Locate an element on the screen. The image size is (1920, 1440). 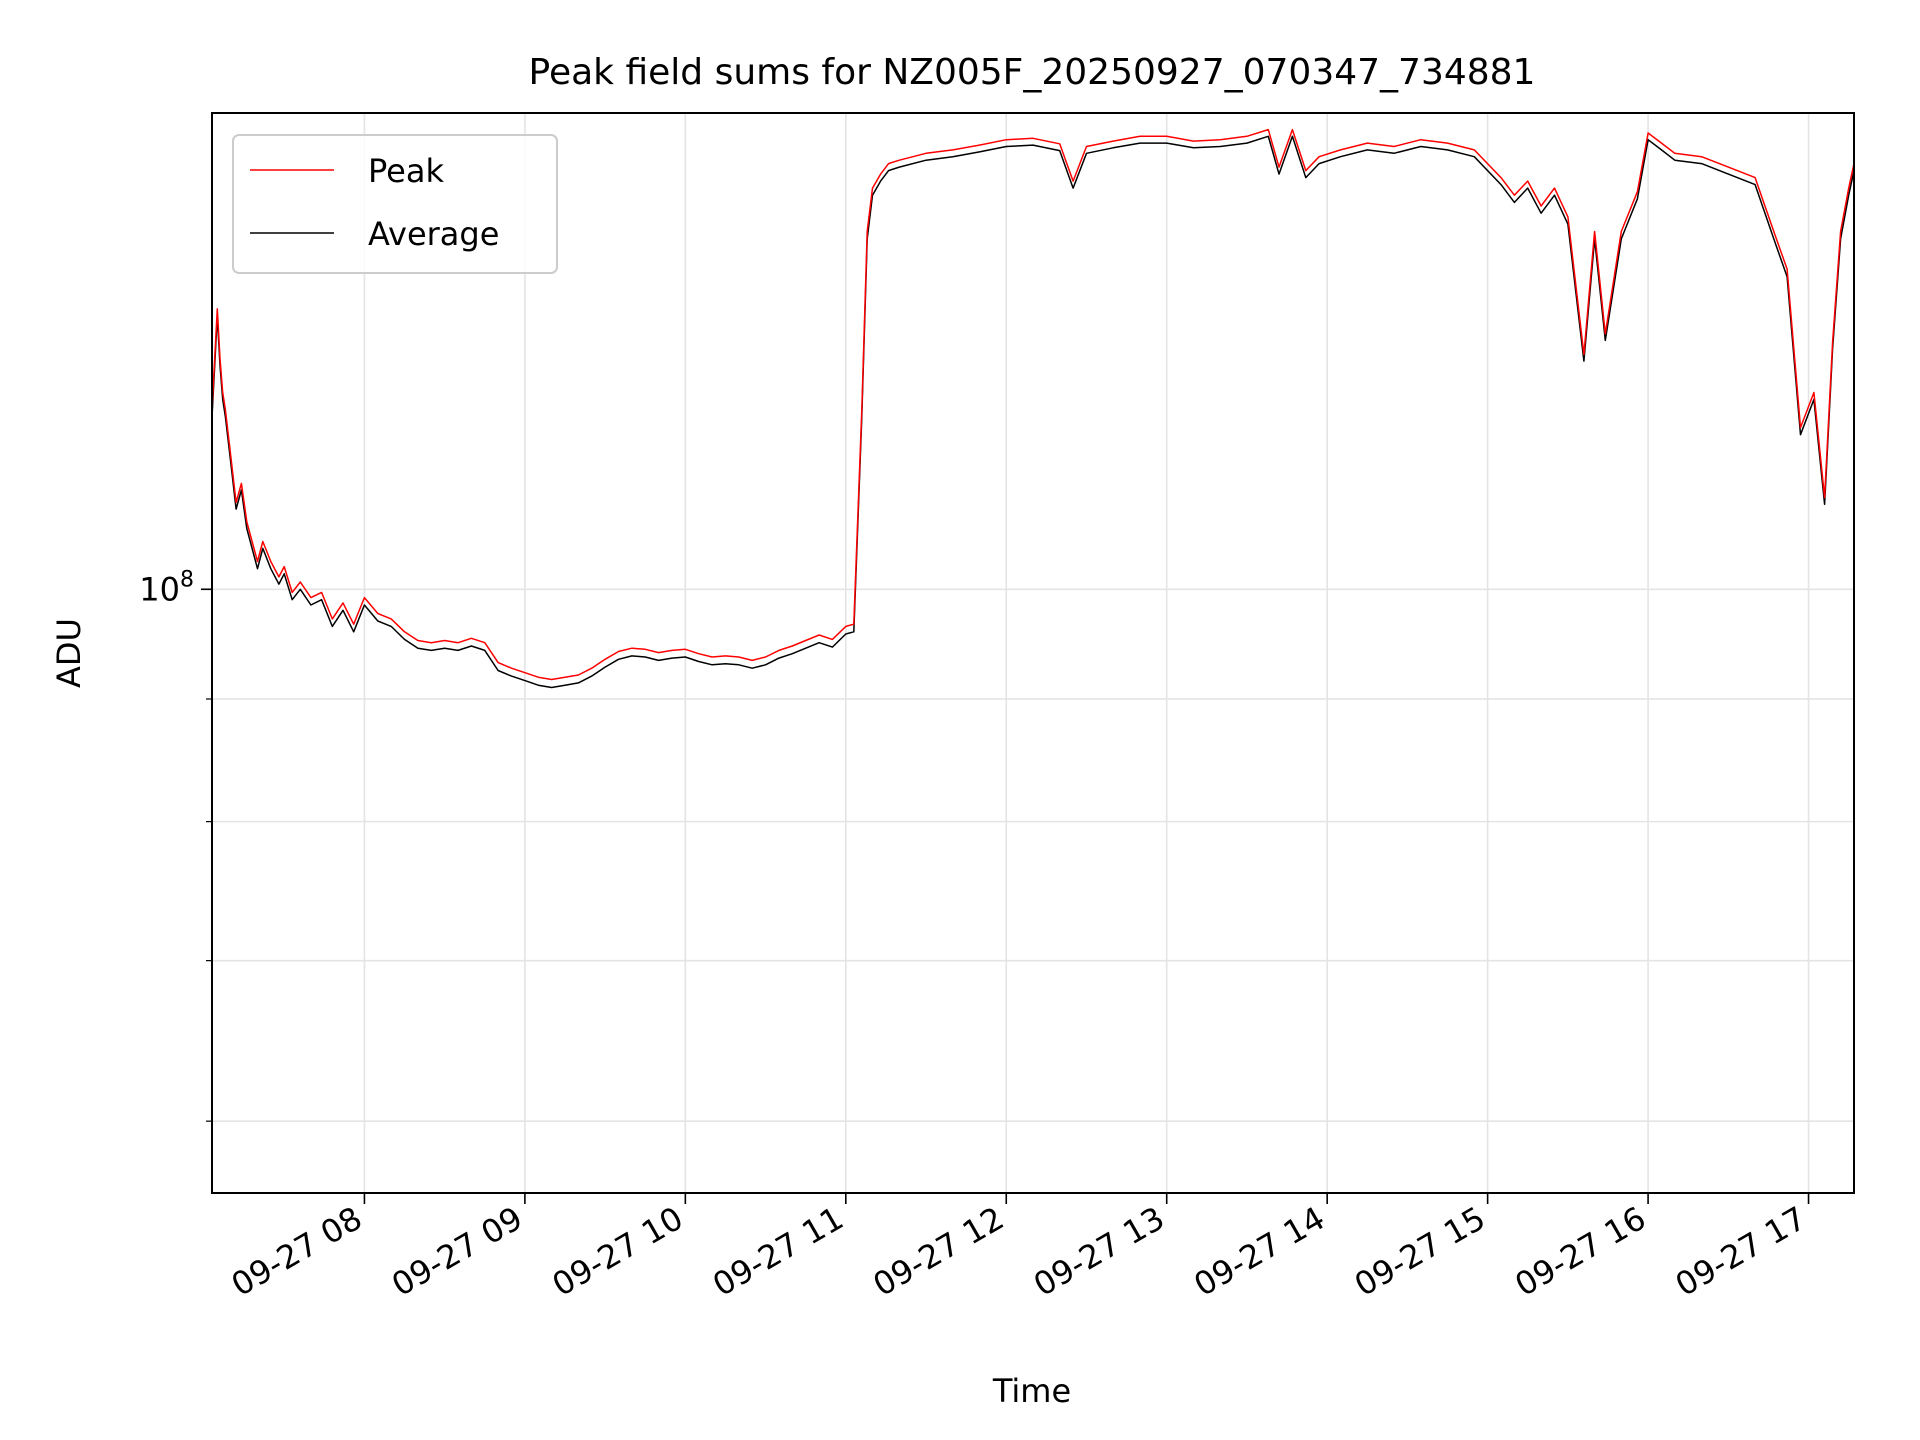
legend-peak-label: Peak is located at coordinates (406, 171).